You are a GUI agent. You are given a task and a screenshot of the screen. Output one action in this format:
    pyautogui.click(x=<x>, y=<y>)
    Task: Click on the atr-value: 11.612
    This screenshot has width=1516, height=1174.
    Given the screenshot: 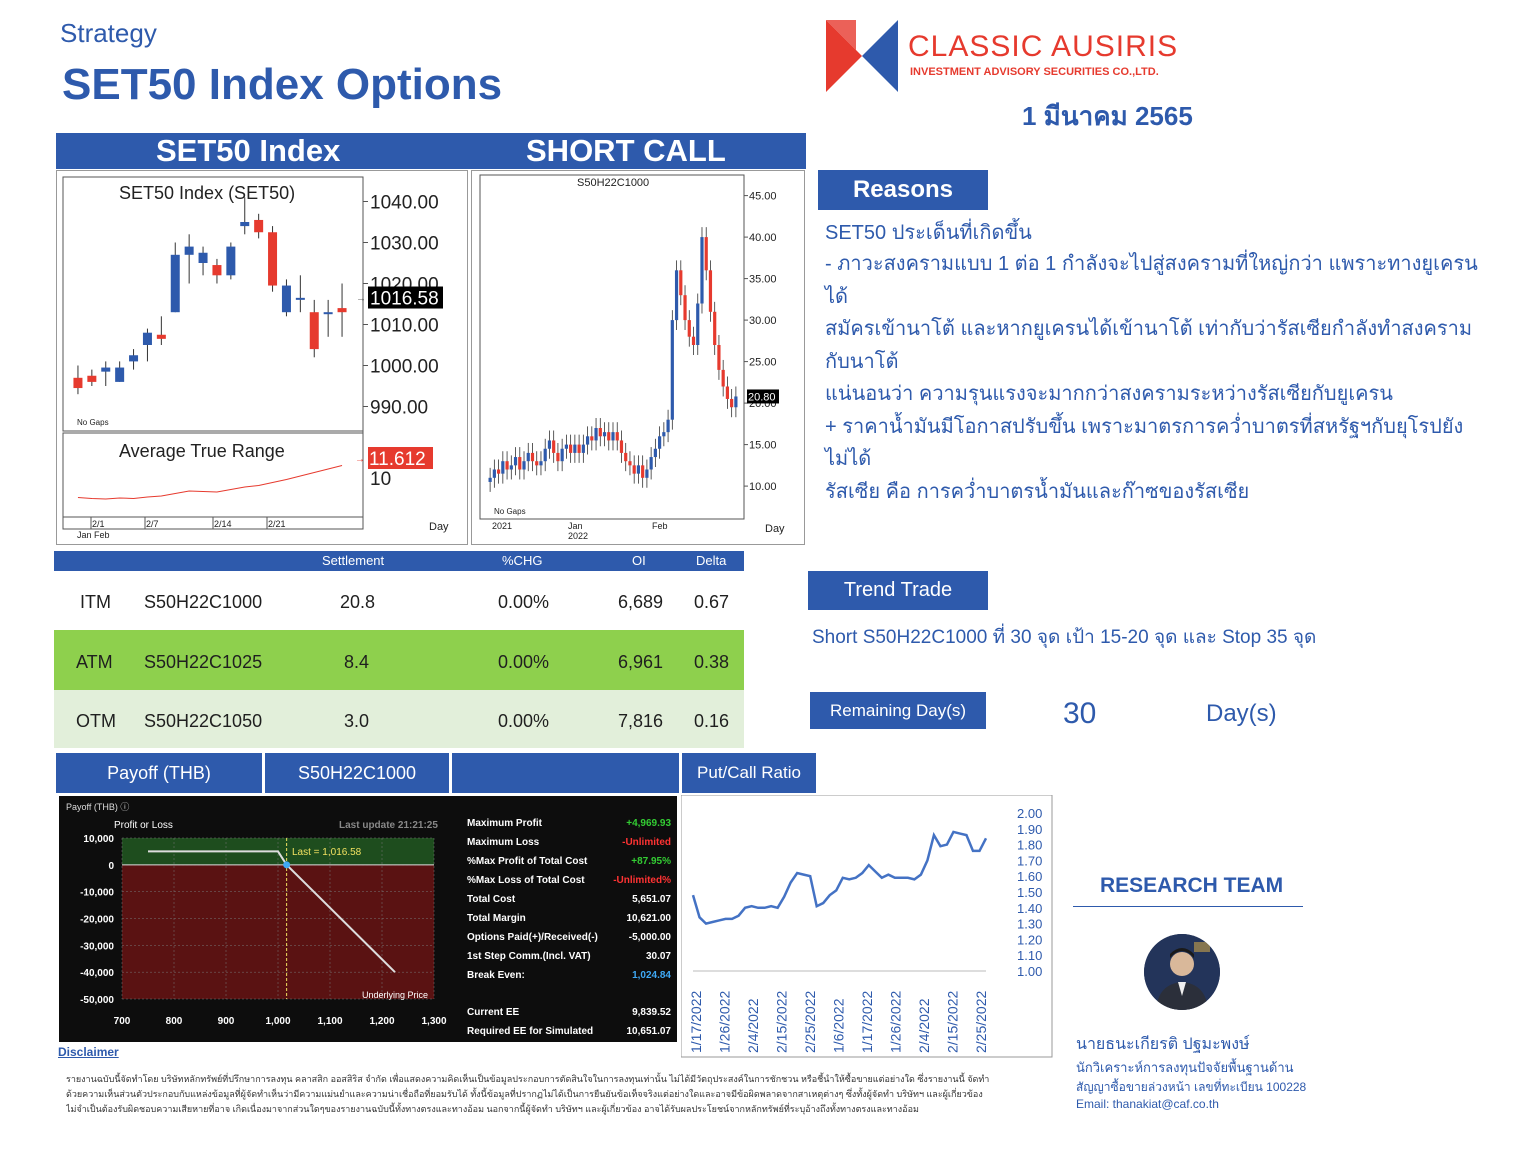 What is the action you would take?
    pyautogui.click(x=397, y=459)
    